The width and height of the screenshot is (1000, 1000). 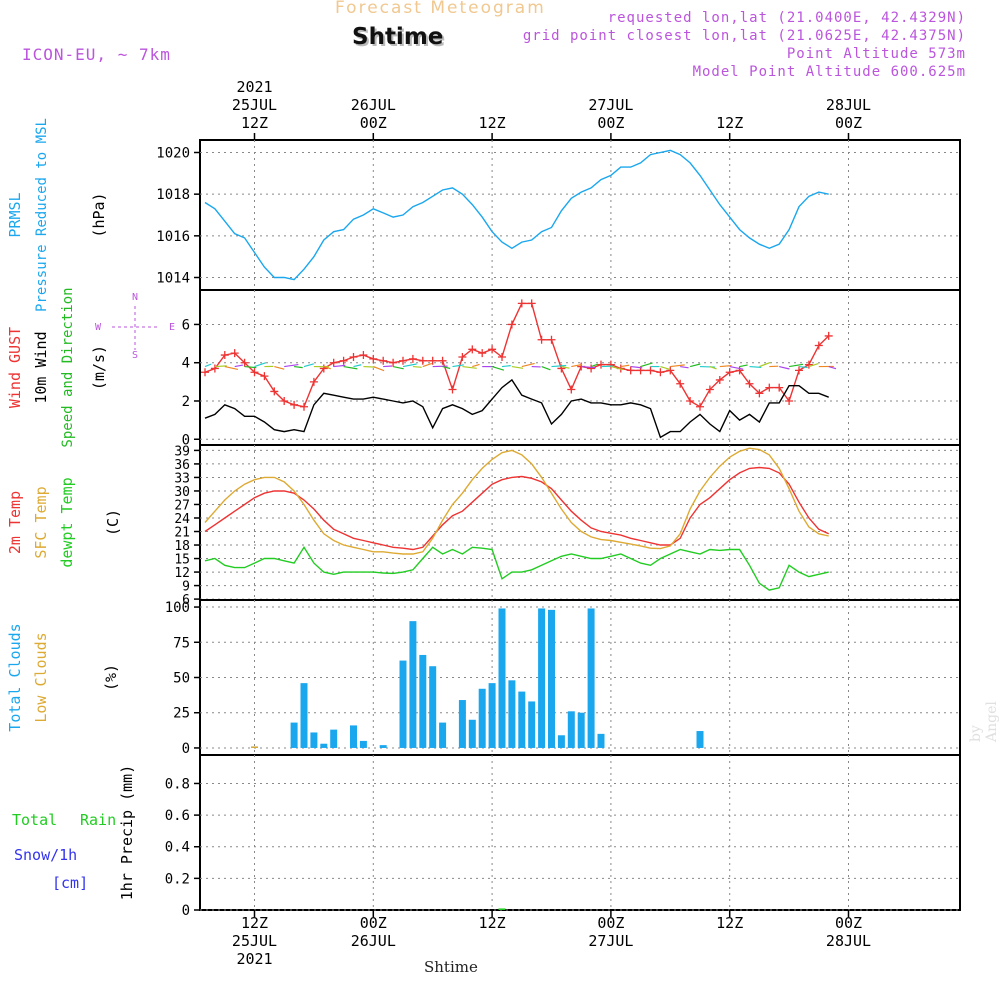 I want to click on ytick-label-temp: 9, so click(x=186, y=587).